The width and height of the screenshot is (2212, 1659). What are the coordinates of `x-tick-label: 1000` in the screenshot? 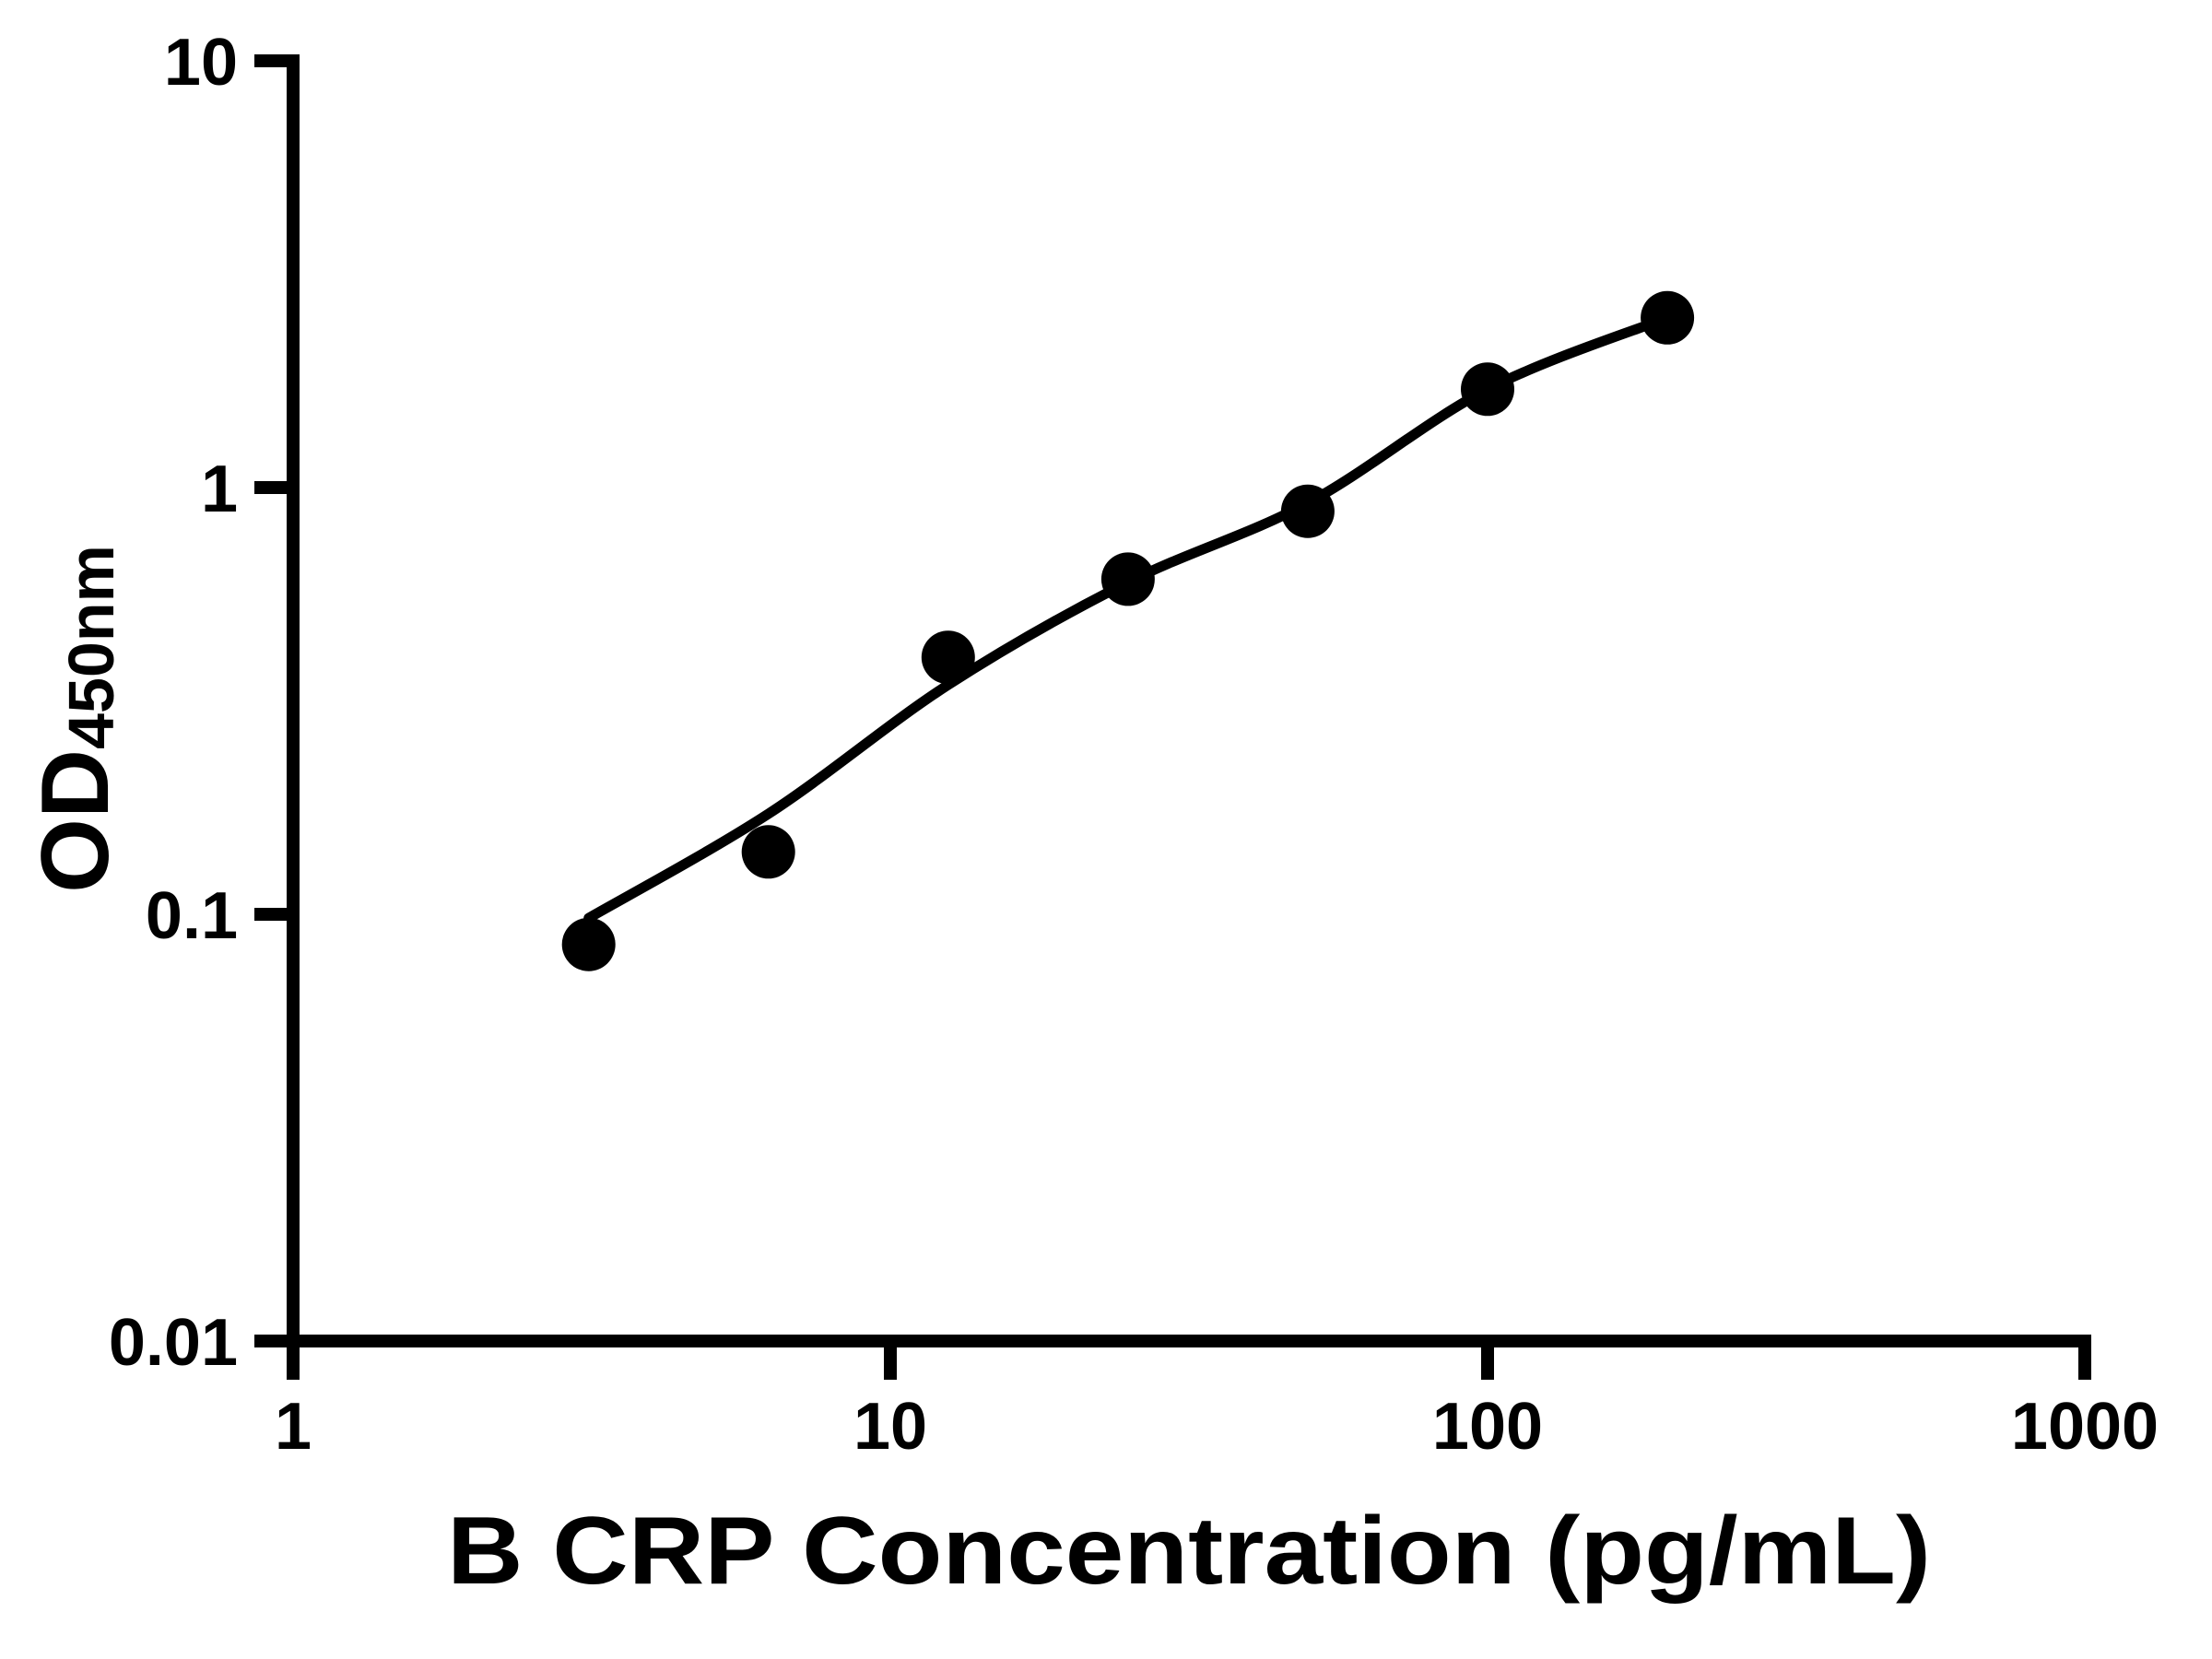 It's located at (2085, 1427).